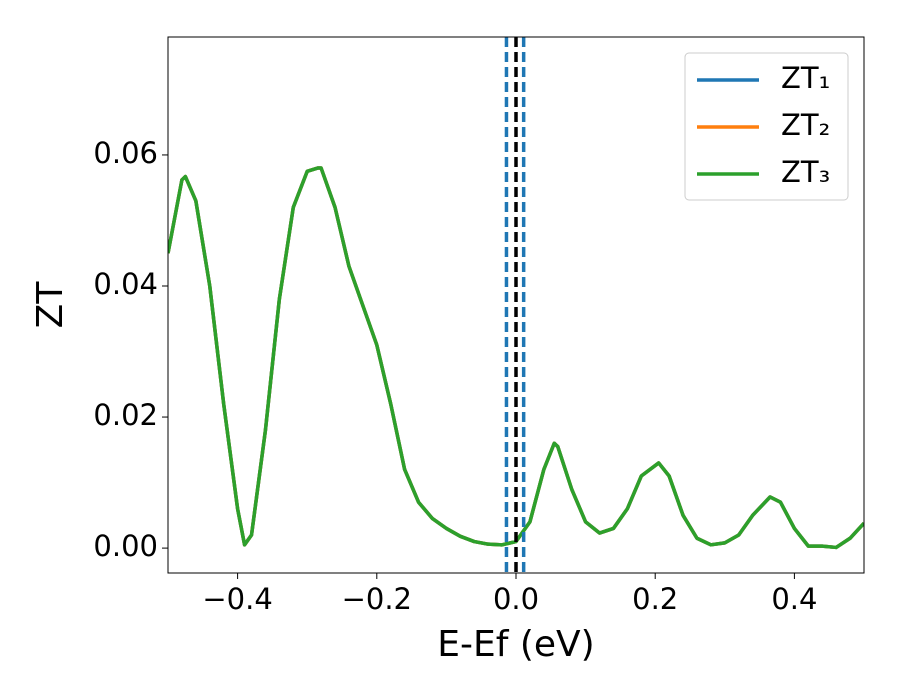  I want to click on x-tick-label: −0.4, so click(237, 599).